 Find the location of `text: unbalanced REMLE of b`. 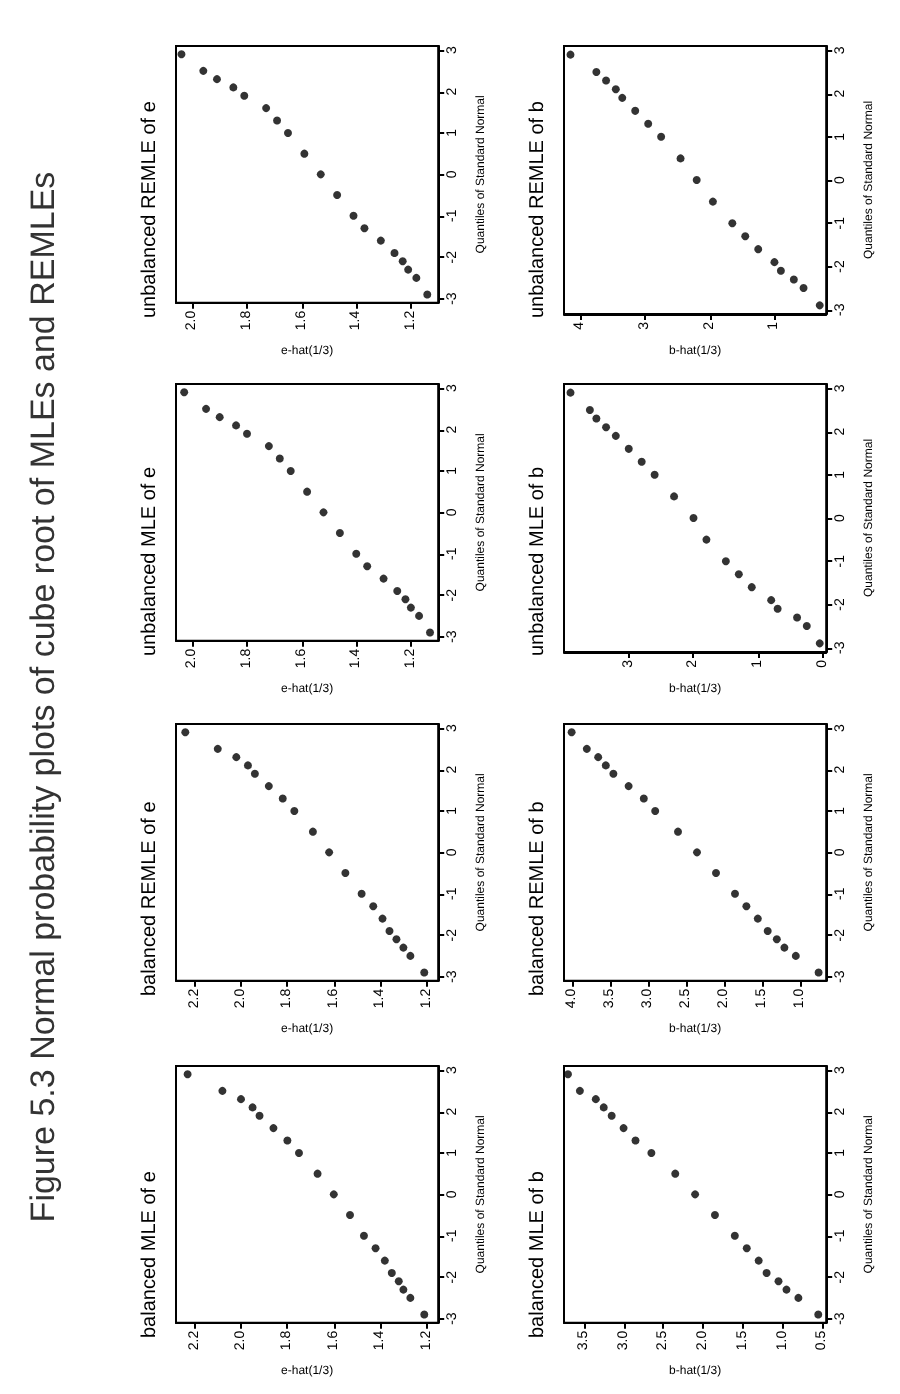

text: unbalanced REMLE of b is located at coordinates (538, 209).